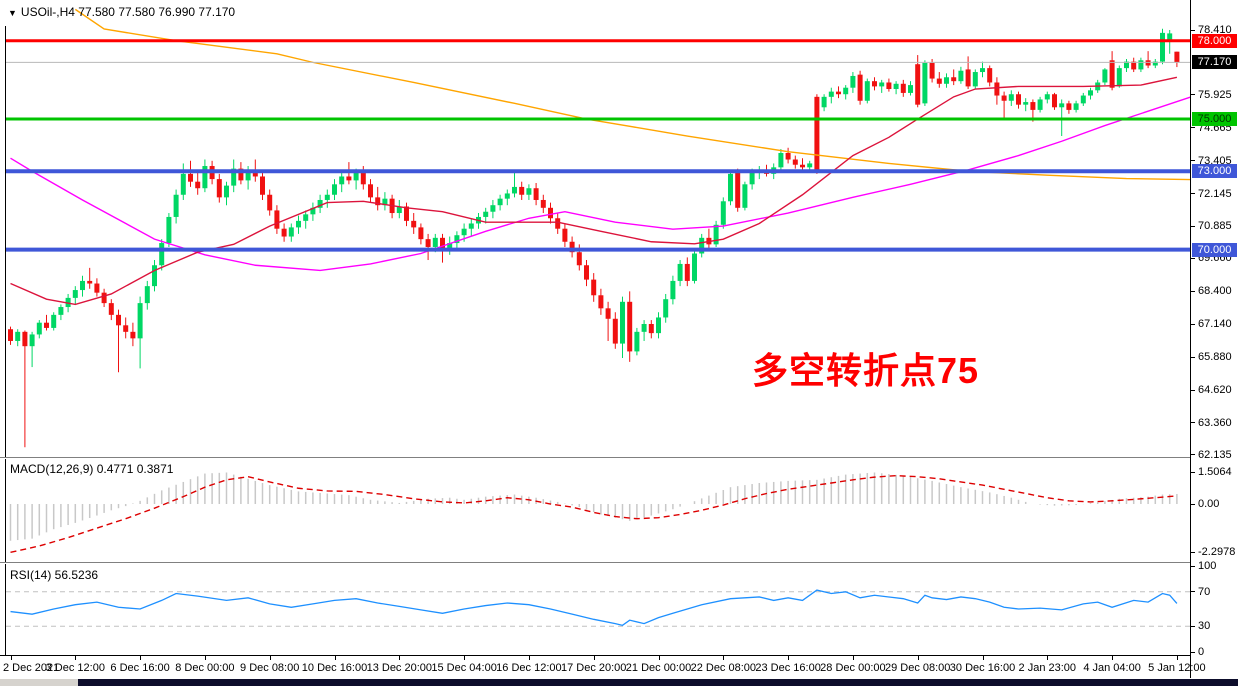  I want to click on time-axis-label: 5 Jan 12:00, so click(1177, 668).